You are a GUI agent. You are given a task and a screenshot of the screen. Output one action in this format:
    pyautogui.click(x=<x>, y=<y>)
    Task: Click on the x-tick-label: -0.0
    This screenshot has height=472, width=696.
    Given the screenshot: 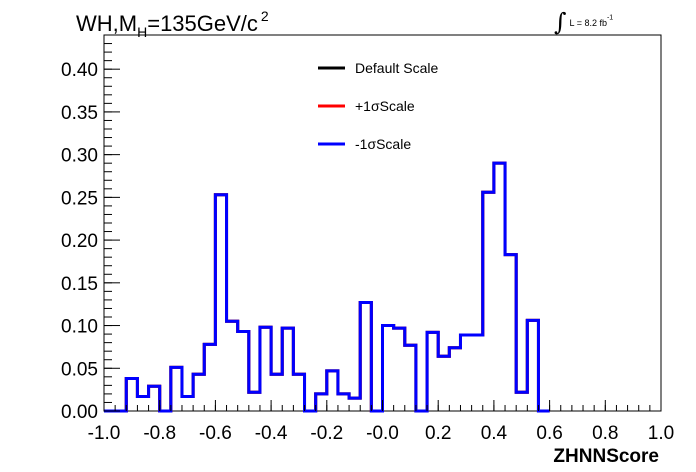 What is the action you would take?
    pyautogui.click(x=382, y=433)
    